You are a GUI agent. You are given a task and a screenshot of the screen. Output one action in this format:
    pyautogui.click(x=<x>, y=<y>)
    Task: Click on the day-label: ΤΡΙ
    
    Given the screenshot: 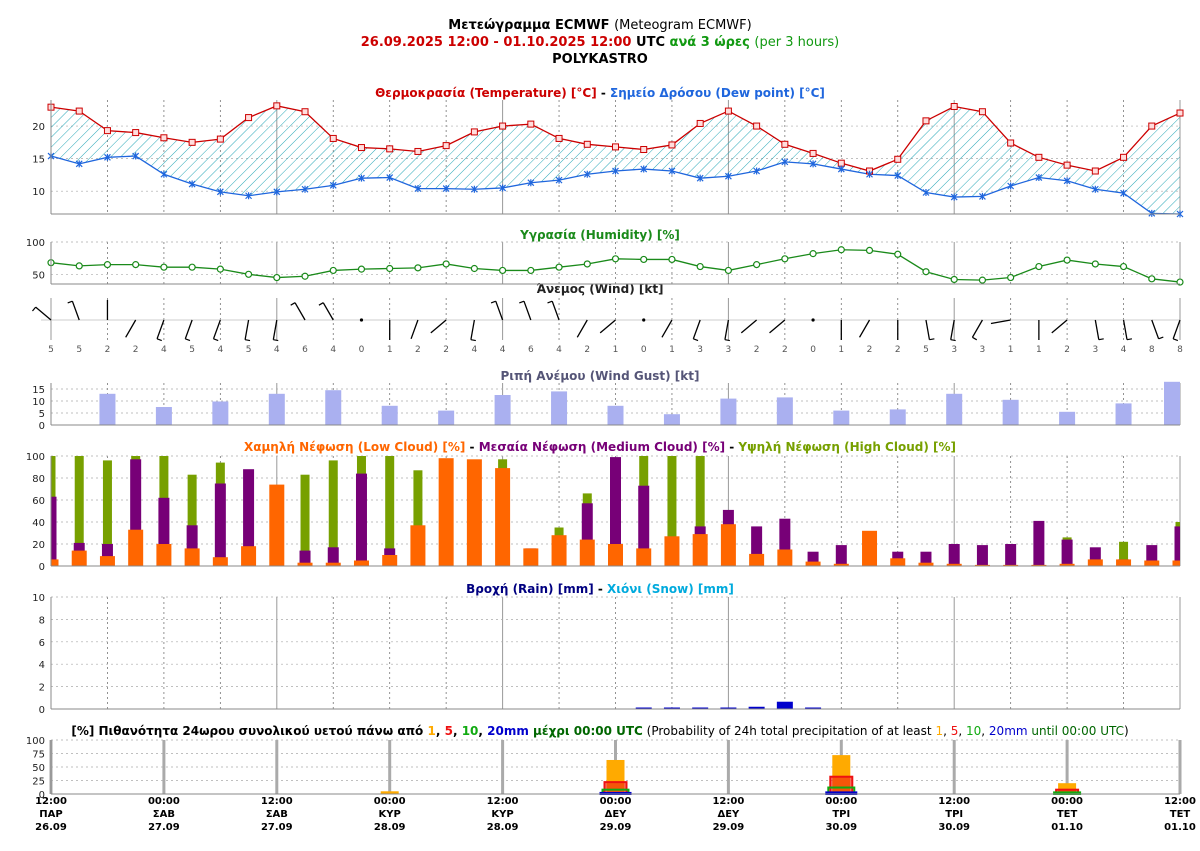 What is the action you would take?
    pyautogui.click(x=841, y=814)
    